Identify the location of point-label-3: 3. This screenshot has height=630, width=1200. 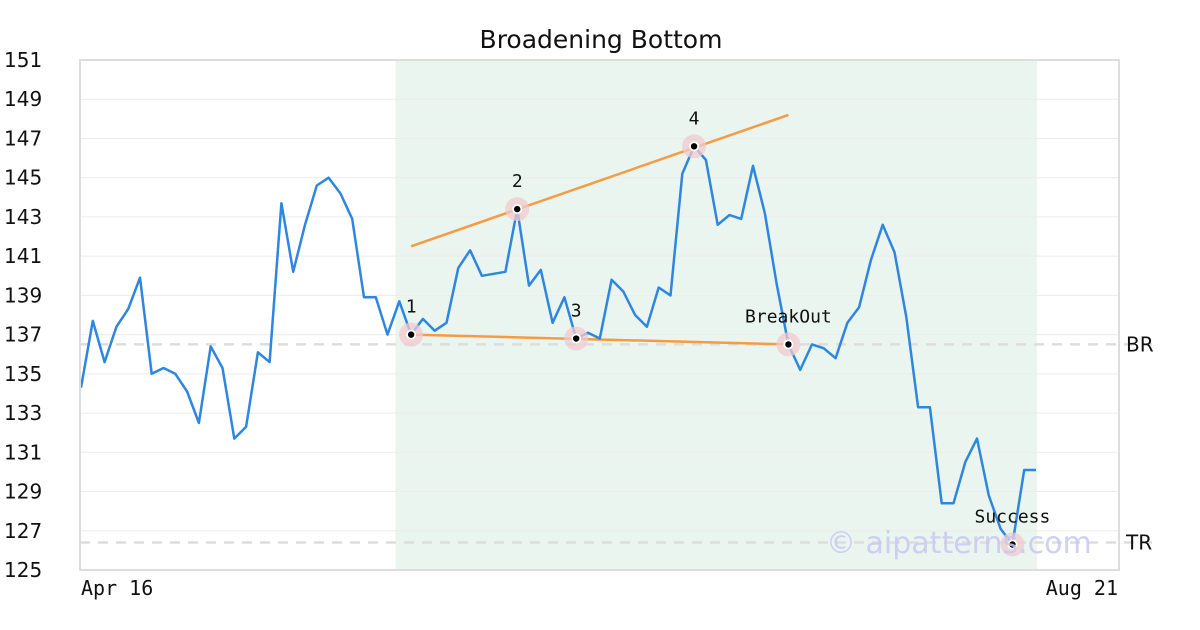
(576, 311).